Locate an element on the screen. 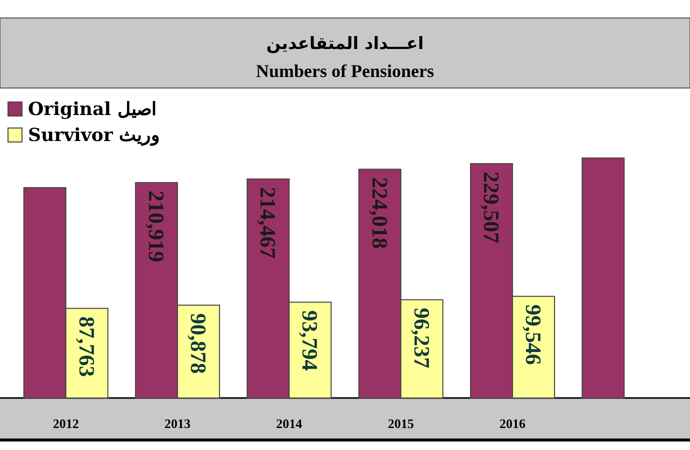 This screenshot has height=450, width=690. data-label: 214,467 is located at coordinates (268, 222).